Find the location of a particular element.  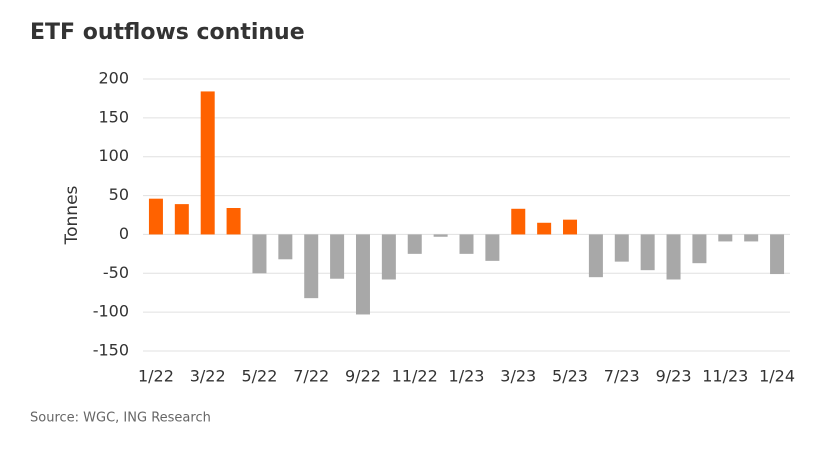

x-tick-label: 9/22 is located at coordinates (363, 376).